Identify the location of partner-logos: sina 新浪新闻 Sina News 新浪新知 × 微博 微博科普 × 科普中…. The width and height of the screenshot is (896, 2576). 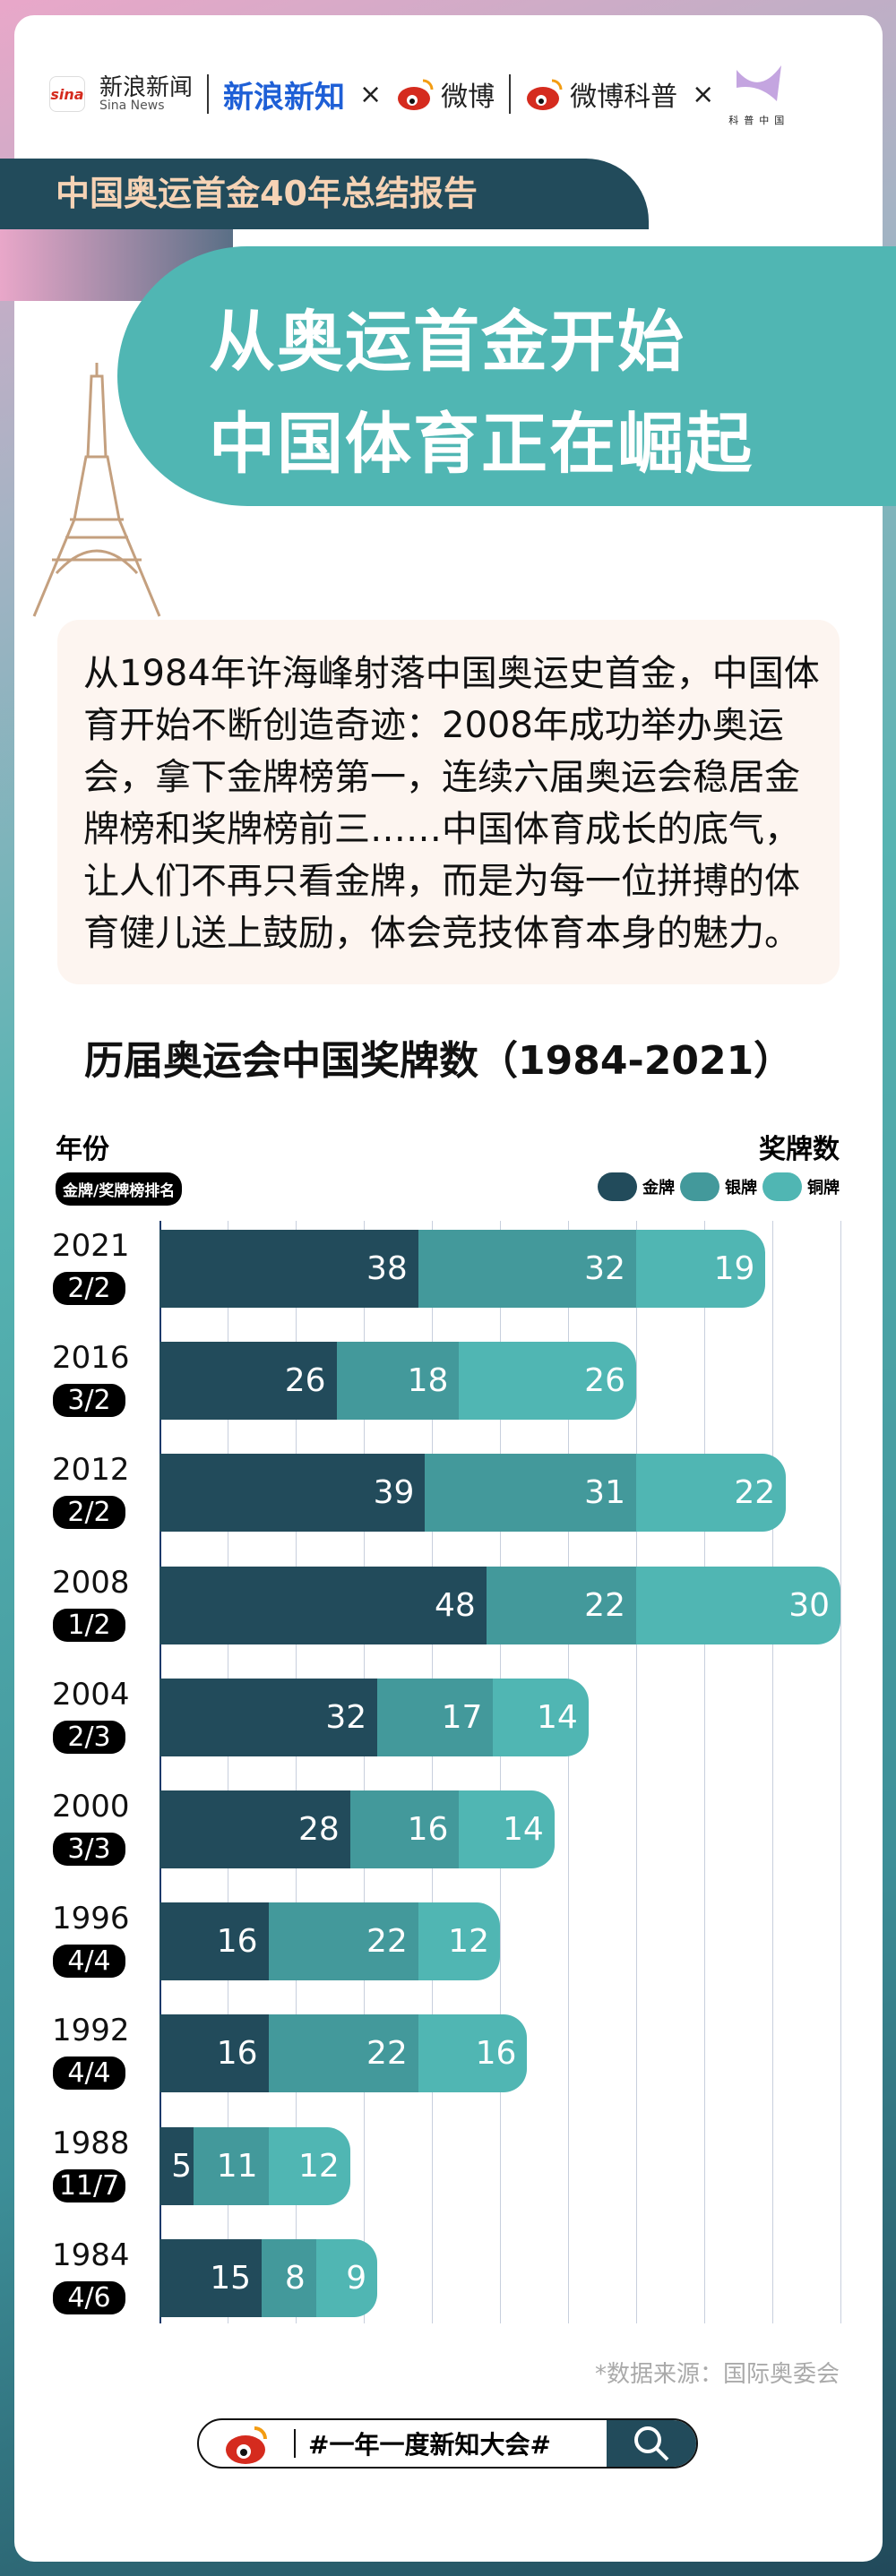
(452, 94).